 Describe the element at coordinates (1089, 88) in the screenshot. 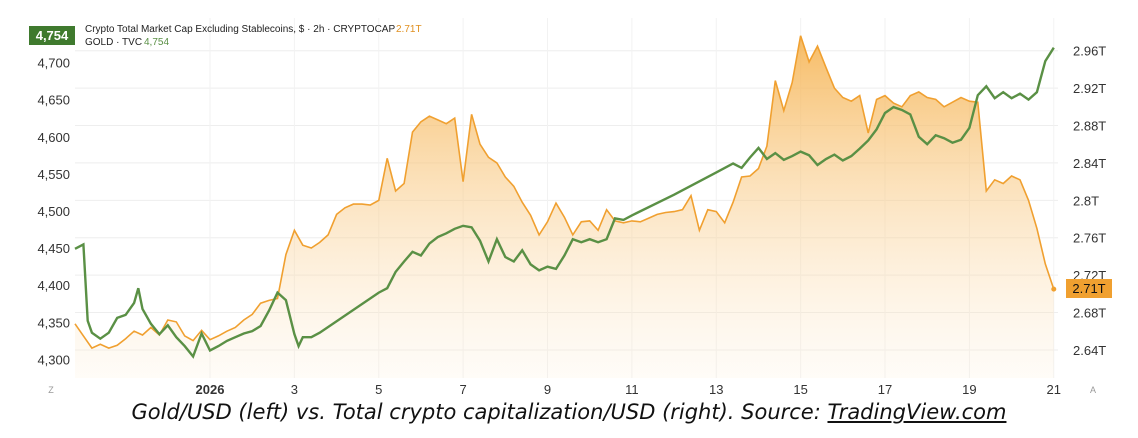

I see `right-tick-label: 2.92T` at that location.